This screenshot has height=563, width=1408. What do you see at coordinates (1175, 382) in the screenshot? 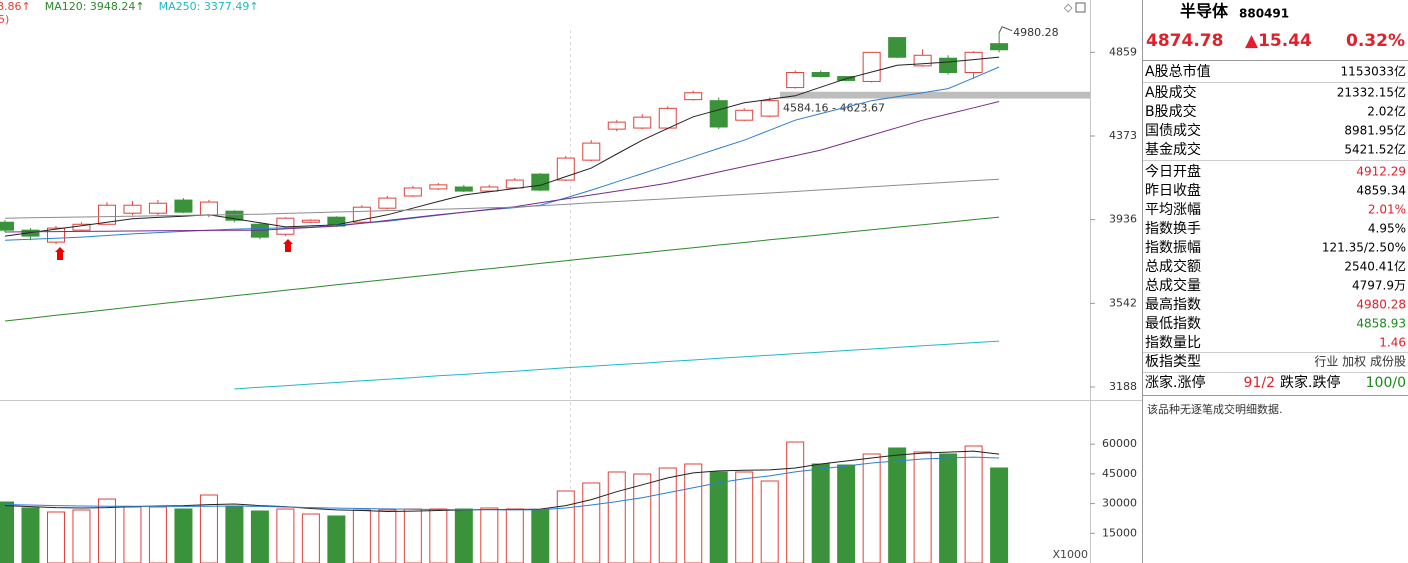
I see `row-label: 涨家.涨停` at bounding box center [1175, 382].